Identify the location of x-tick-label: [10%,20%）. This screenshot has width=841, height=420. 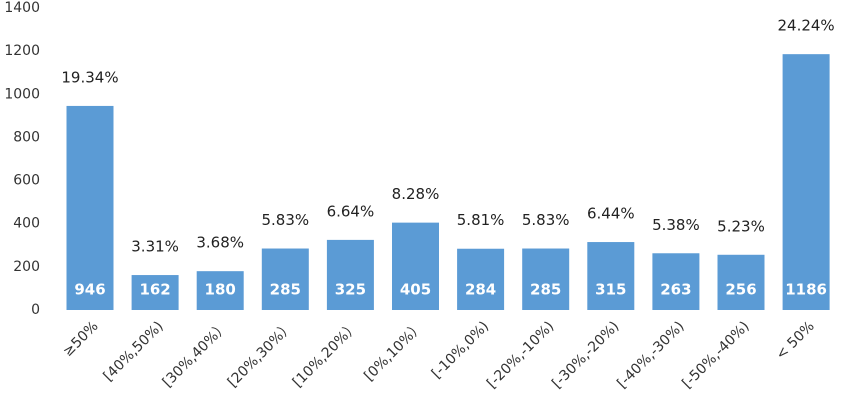
(326, 354).